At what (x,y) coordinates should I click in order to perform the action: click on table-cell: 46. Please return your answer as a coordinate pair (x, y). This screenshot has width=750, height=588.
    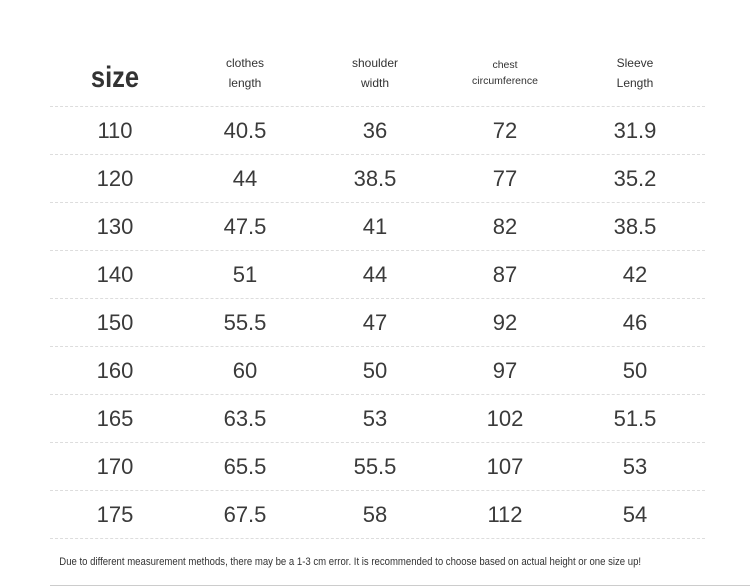
    Looking at the image, I should click on (635, 322).